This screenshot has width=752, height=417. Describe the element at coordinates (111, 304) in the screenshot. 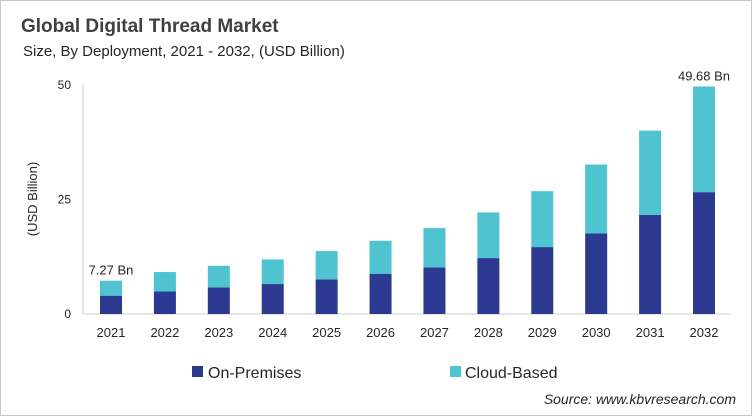

I see `bar-on-premises-2021` at that location.